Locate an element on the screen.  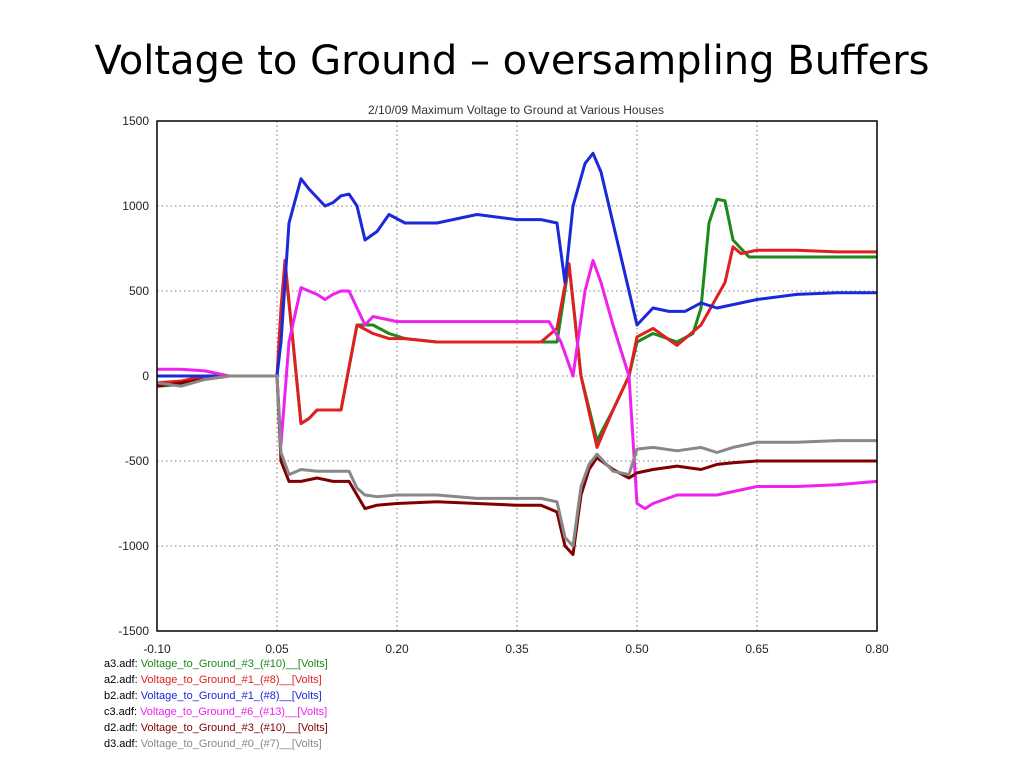
legend-file-label: d2.adf: is located at coordinates (122, 728).